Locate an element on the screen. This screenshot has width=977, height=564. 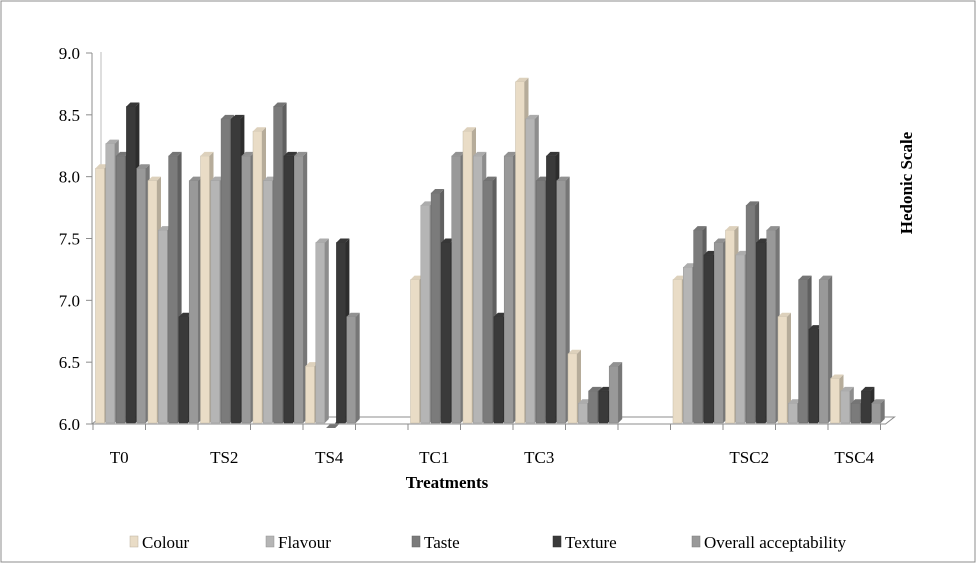
y-tick-label: 7.5 is located at coordinates (69, 239).